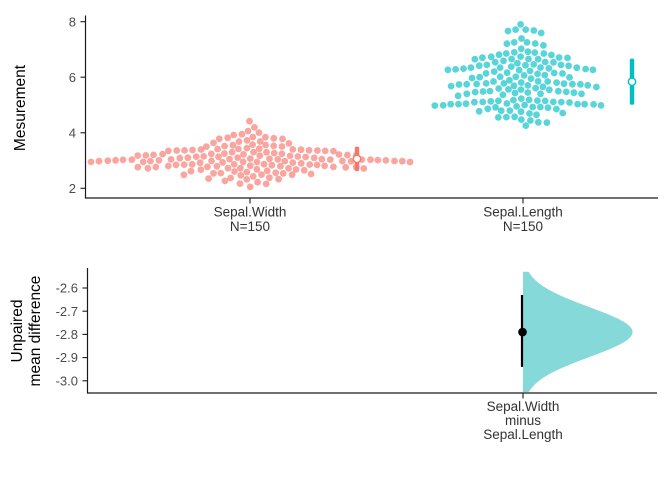 This screenshot has height=480, width=672. What do you see at coordinates (523, 434) in the screenshot?
I see `diff-label-line3: Sepal.Length` at bounding box center [523, 434].